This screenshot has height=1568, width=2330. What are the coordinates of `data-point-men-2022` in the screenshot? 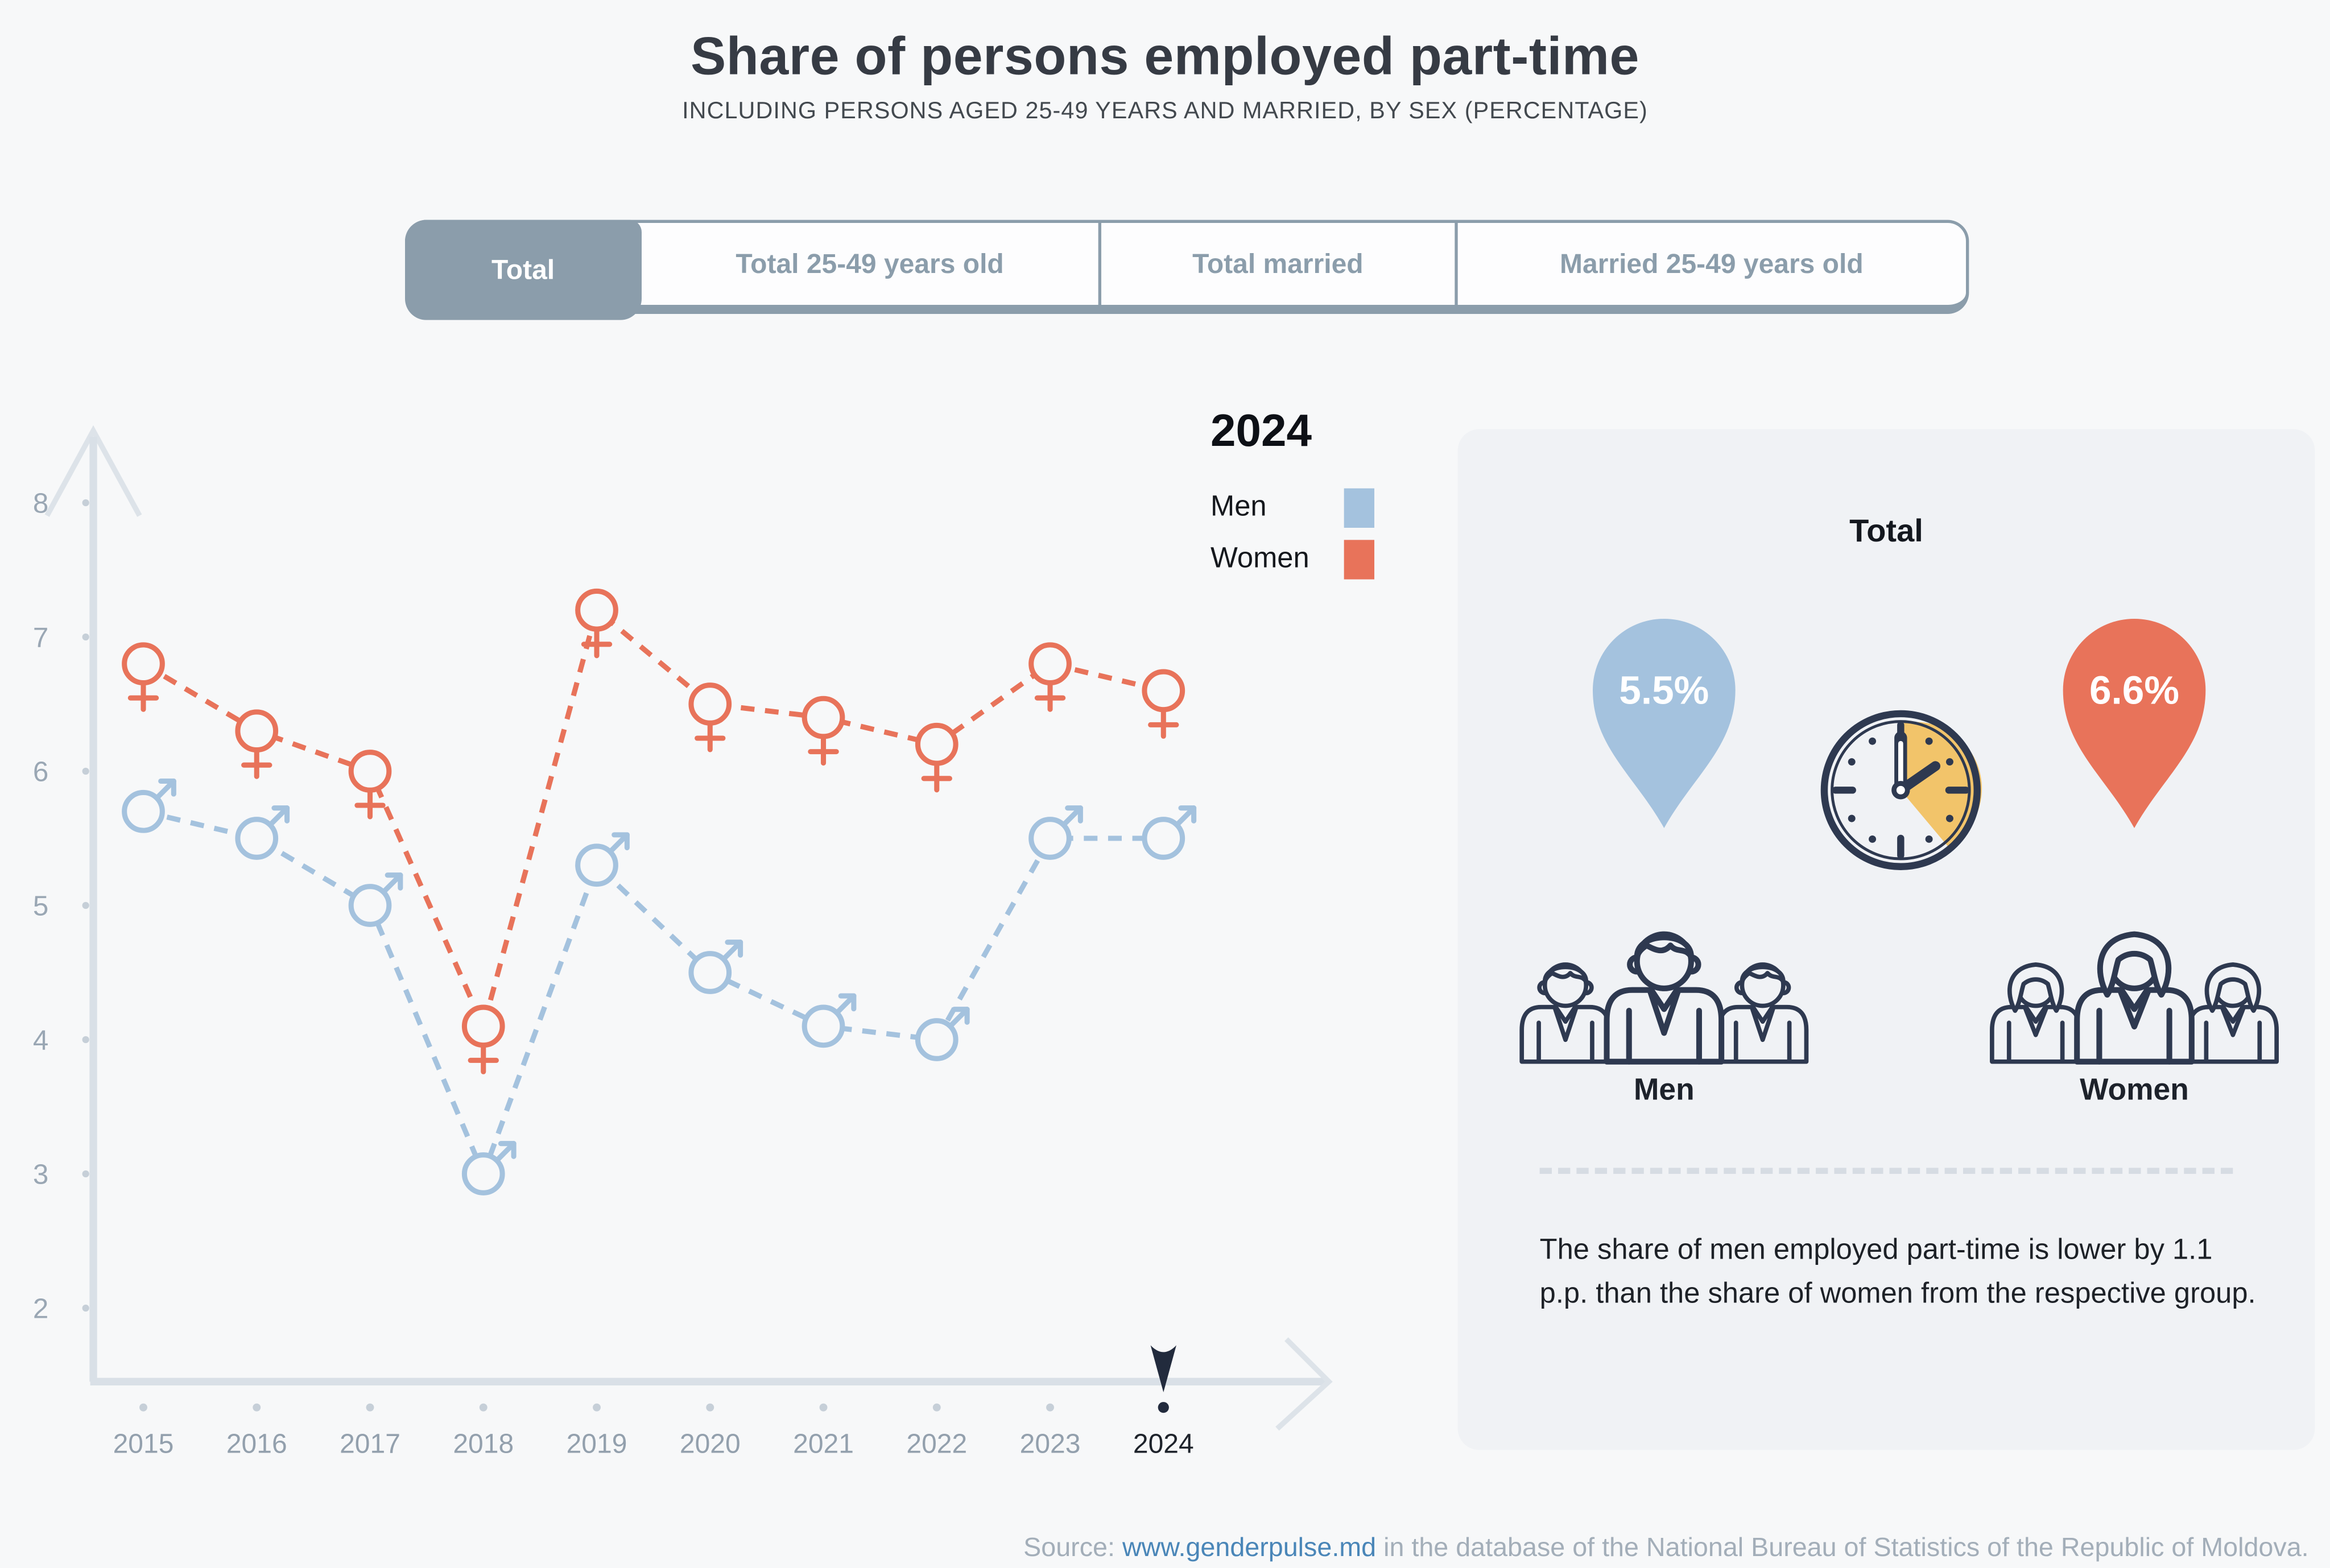 It's located at (942, 1034).